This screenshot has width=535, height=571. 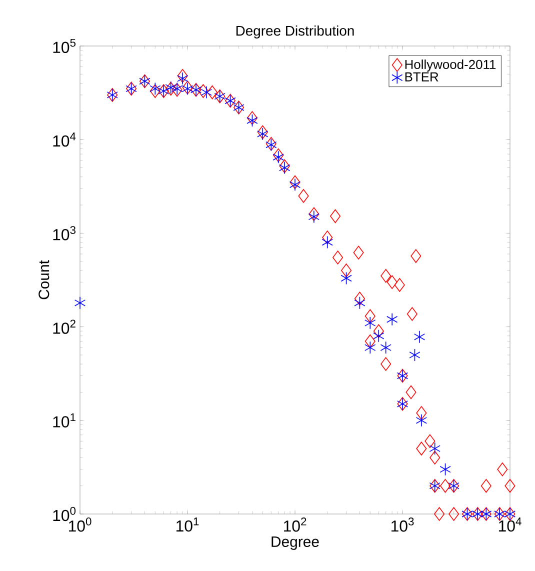 What do you see at coordinates (295, 525) in the screenshot?
I see `x-tick-label: 10$^{2}$` at bounding box center [295, 525].